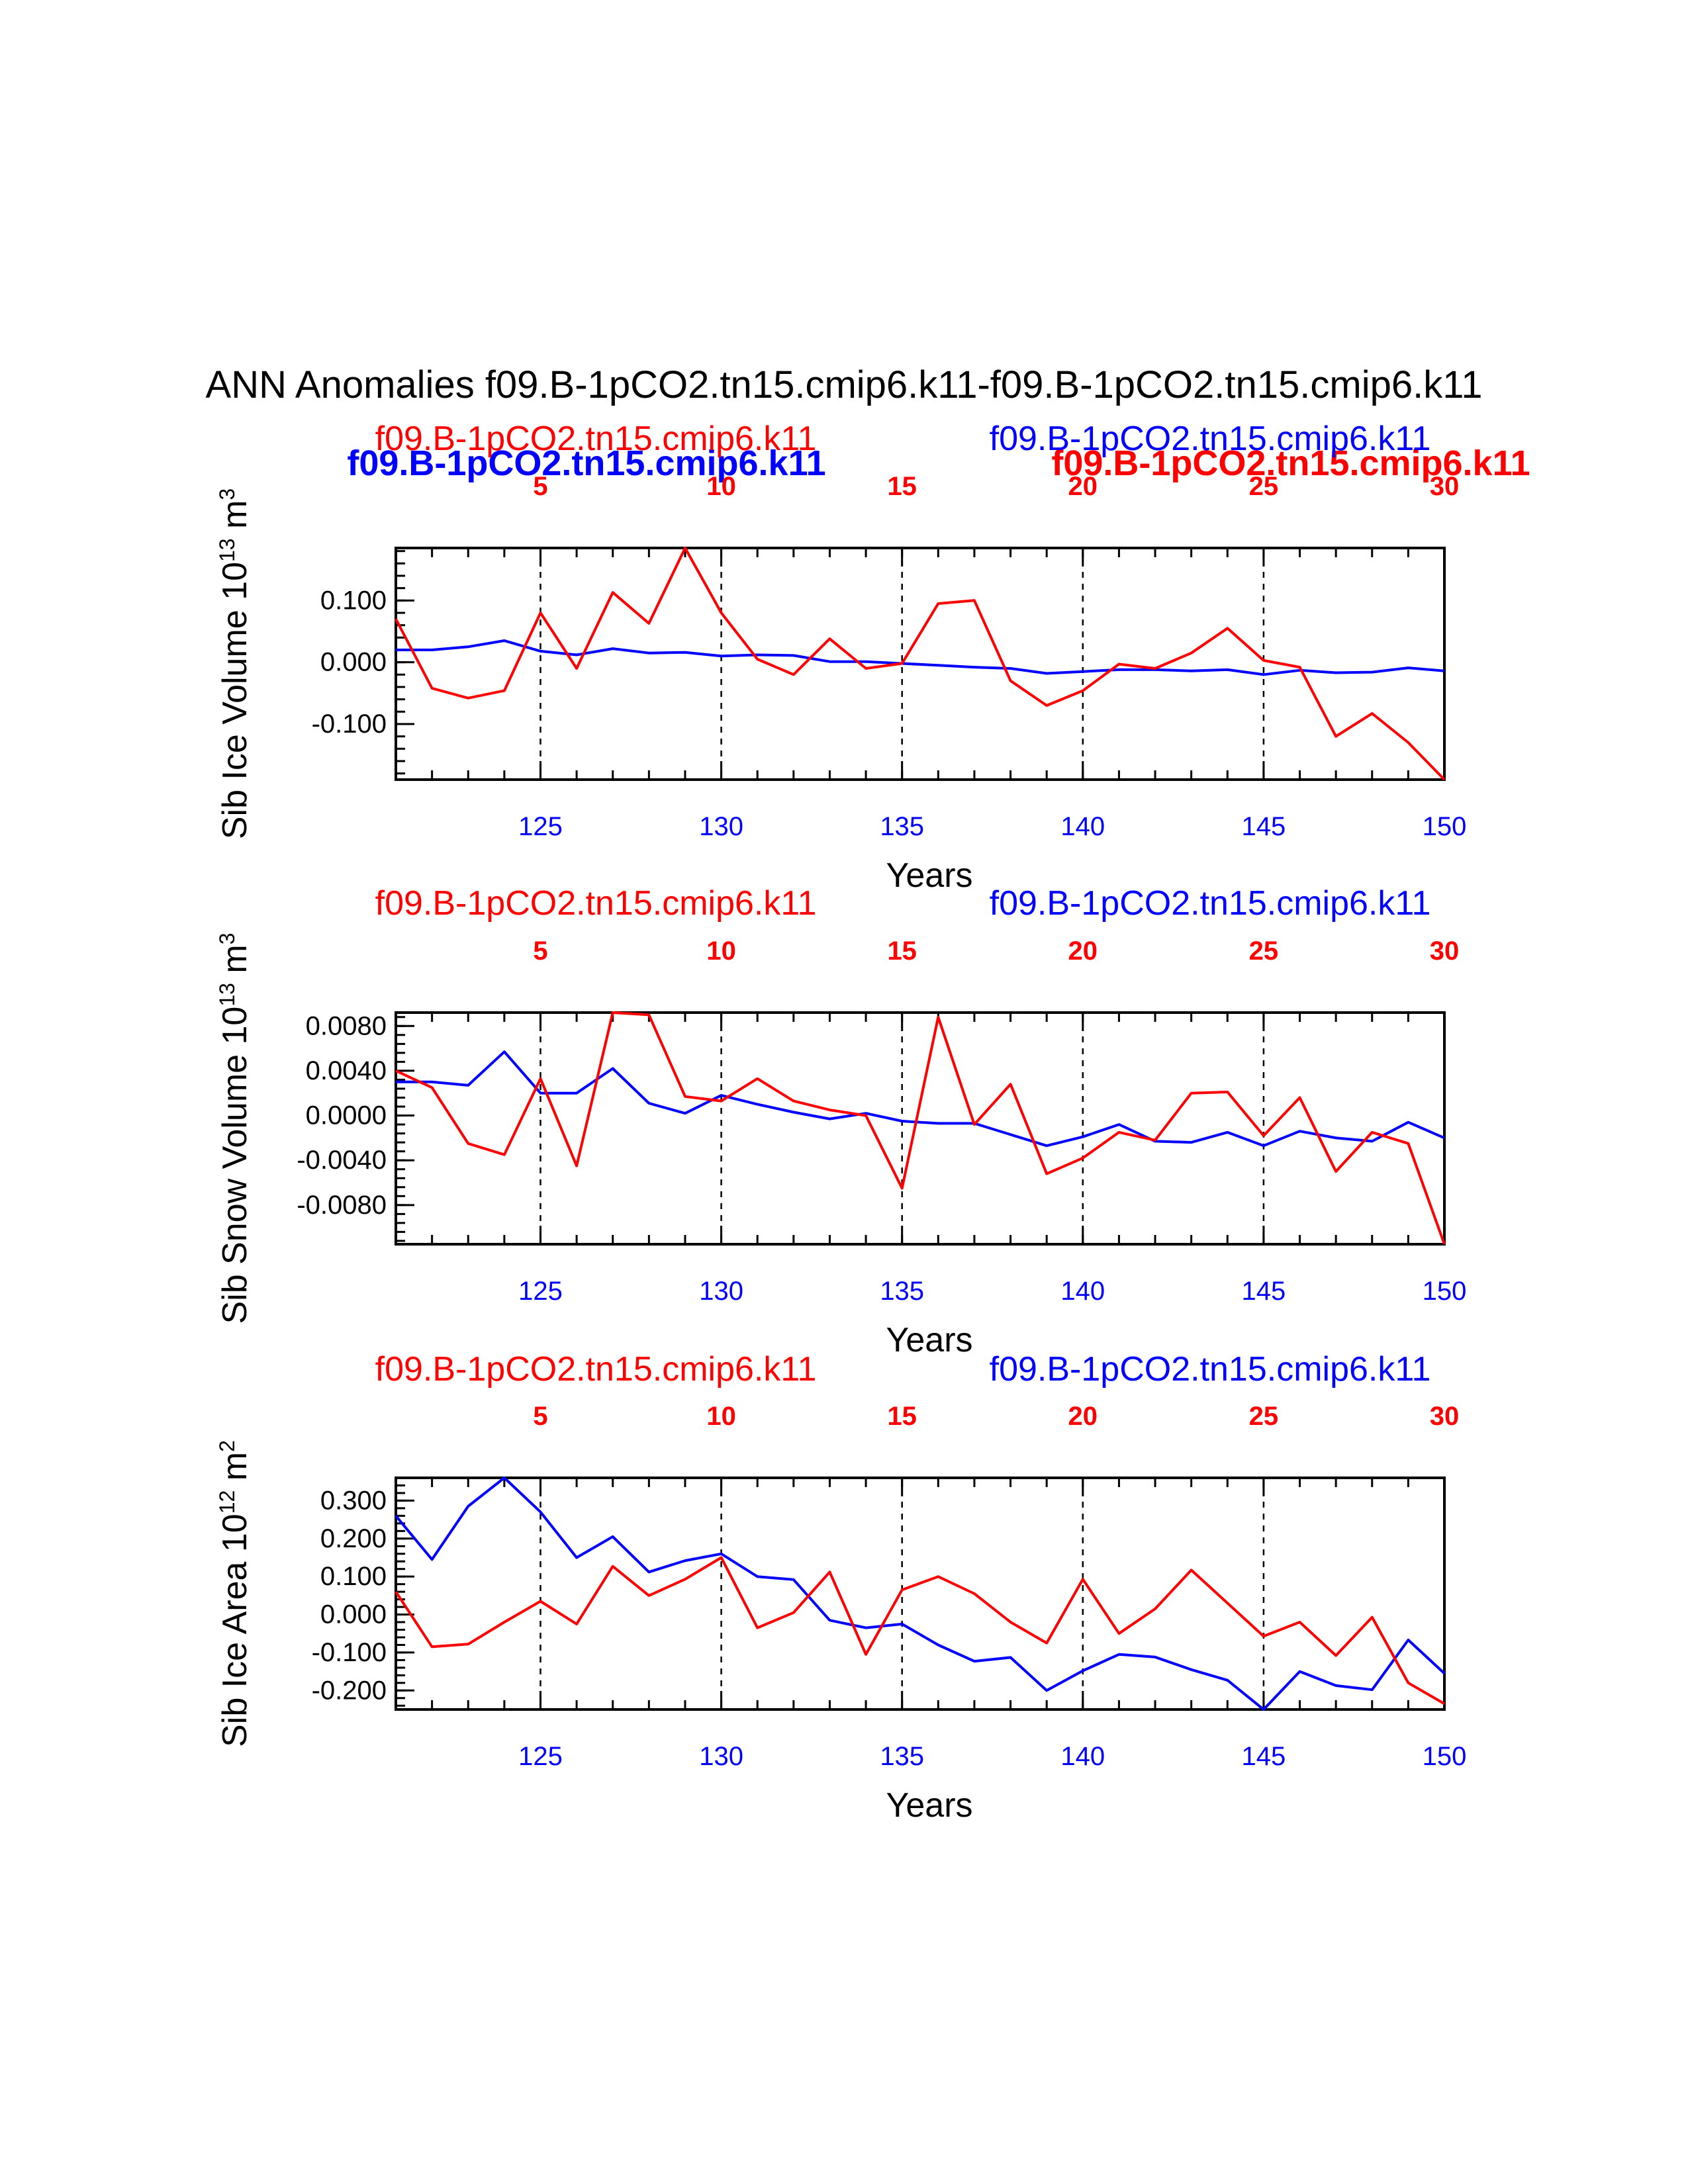  What do you see at coordinates (586, 463) in the screenshot?
I see `legend-label-bold-blue: f09.B-1pCO2.tn15.cmip6.k11` at bounding box center [586, 463].